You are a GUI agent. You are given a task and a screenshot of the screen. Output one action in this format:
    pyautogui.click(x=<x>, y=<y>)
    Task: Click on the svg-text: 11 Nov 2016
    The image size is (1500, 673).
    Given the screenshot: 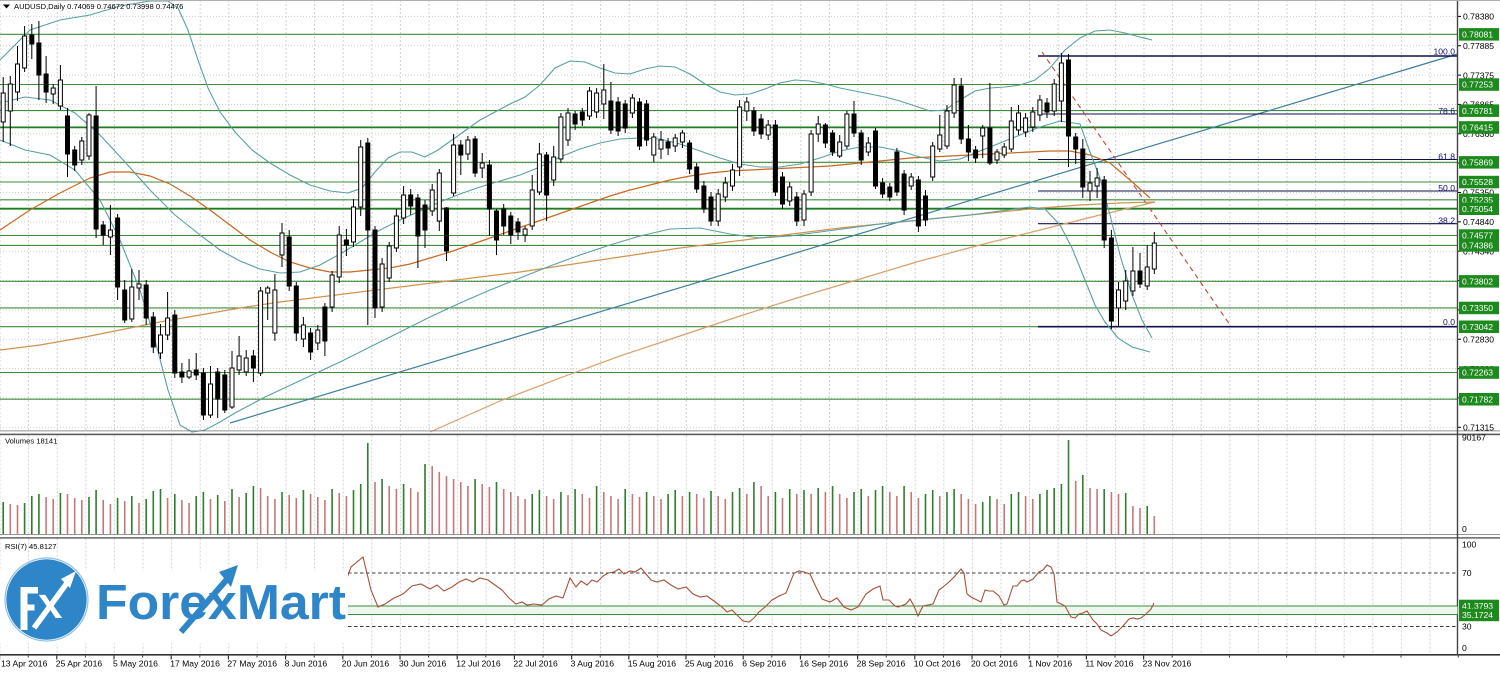 What is the action you would take?
    pyautogui.click(x=1109, y=664)
    